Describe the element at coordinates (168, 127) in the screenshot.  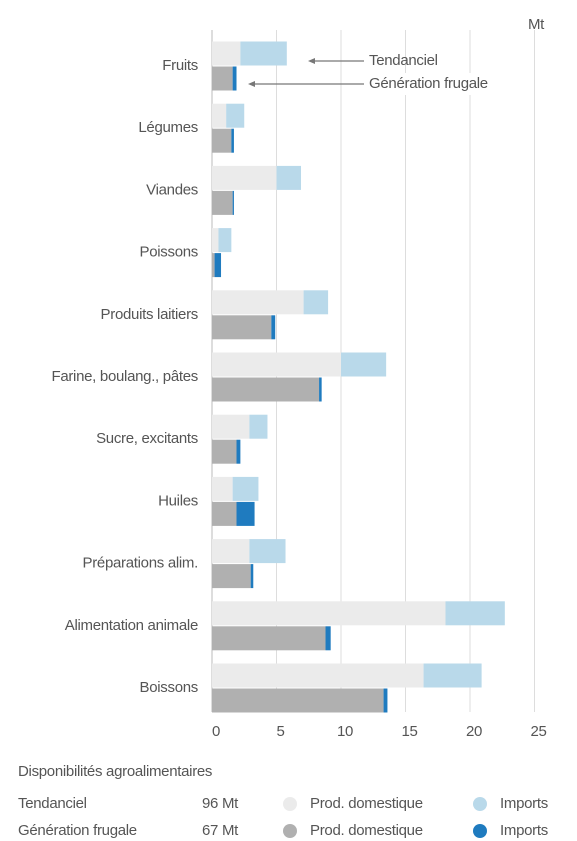
I see `y-tick-label: Légumes` at that location.